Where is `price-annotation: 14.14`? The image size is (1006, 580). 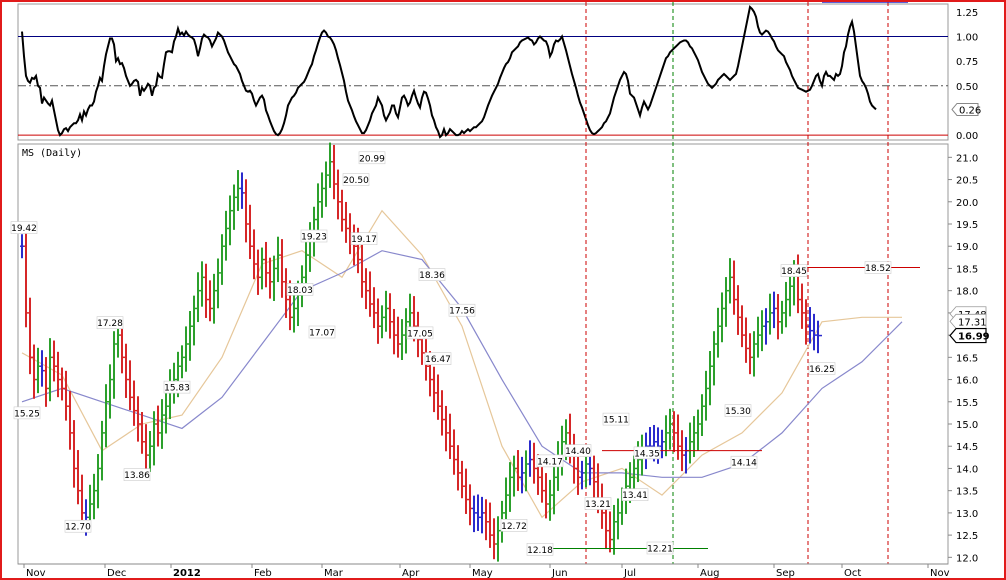 price-annotation: 14.14 is located at coordinates (744, 462).